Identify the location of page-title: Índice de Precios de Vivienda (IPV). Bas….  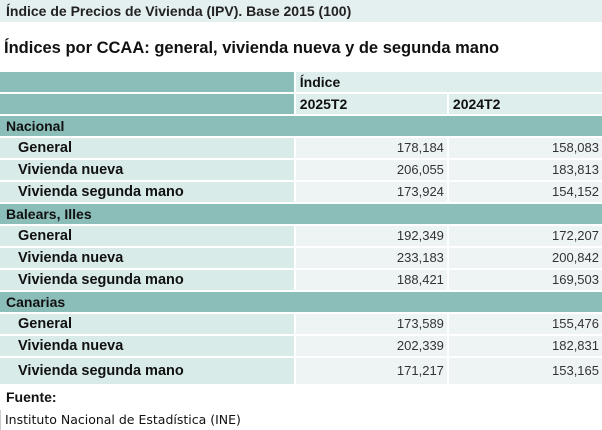
(301, 11).